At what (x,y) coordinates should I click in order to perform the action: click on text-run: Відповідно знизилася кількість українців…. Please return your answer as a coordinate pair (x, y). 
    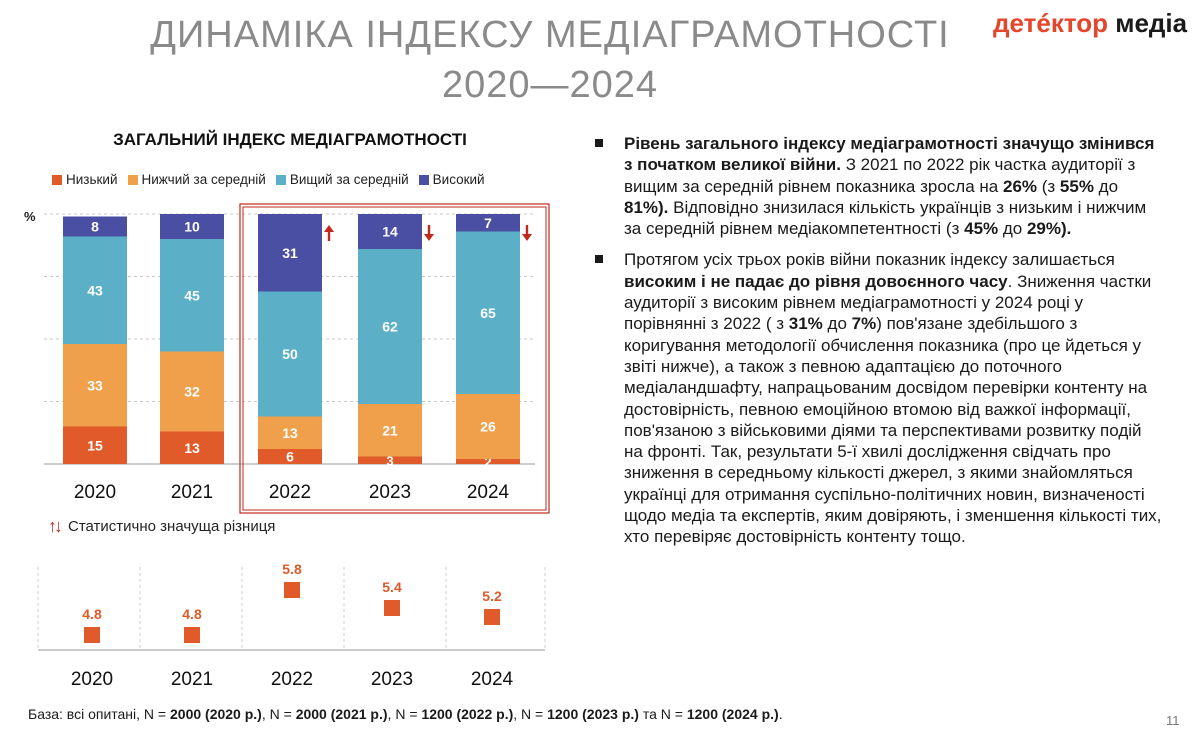
    Looking at the image, I should click on (885, 218).